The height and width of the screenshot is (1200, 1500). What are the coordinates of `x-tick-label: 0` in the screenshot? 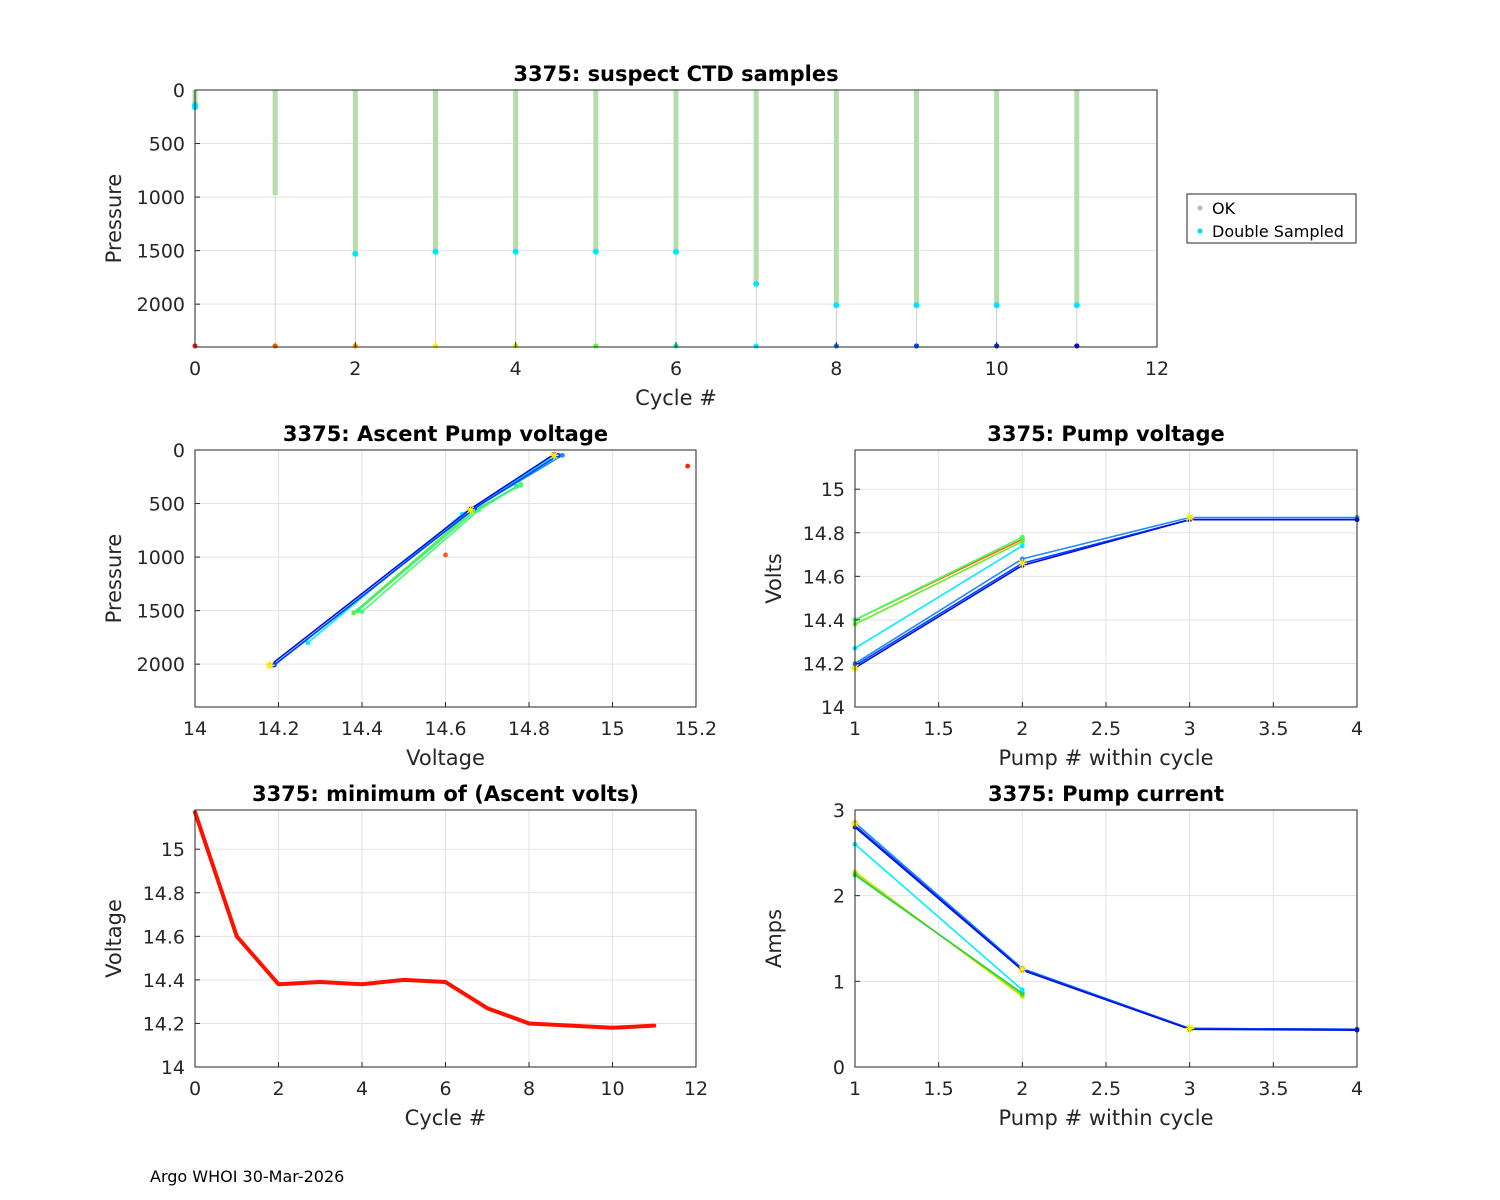 It's located at (195, 369).